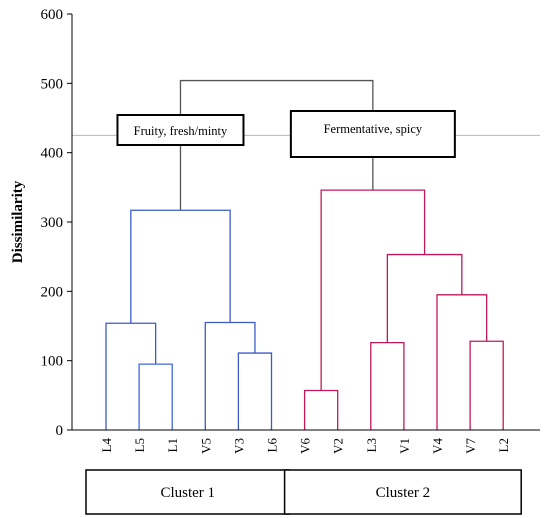  What do you see at coordinates (238, 446) in the screenshot?
I see `leaf-label-v3: V3` at bounding box center [238, 446].